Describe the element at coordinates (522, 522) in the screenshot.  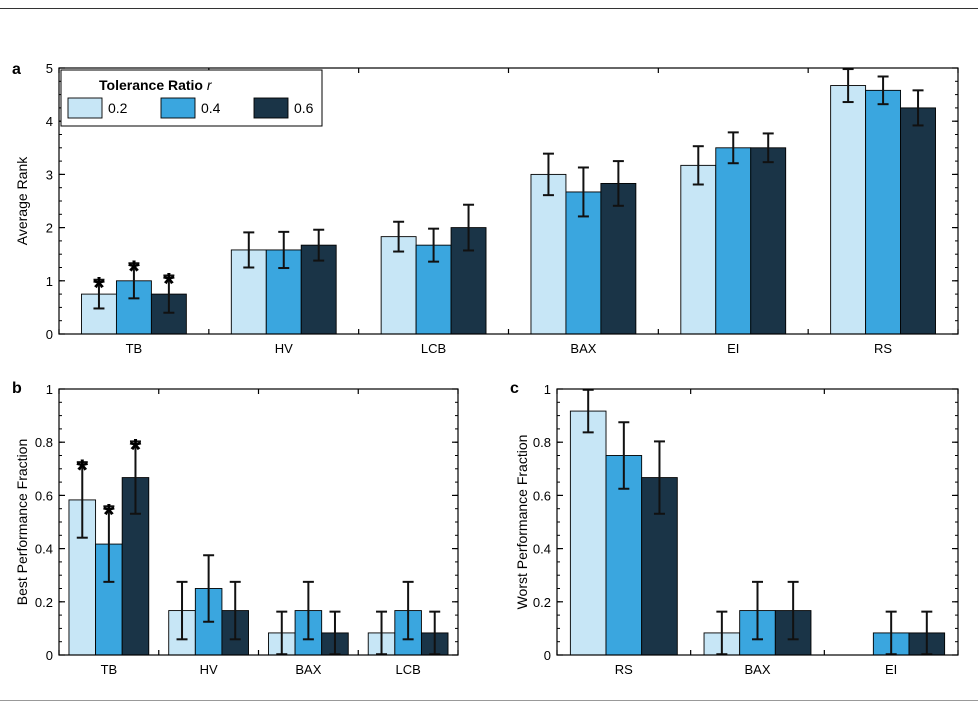
I see `y-axis-label: Worst Performance Fraction` at that location.